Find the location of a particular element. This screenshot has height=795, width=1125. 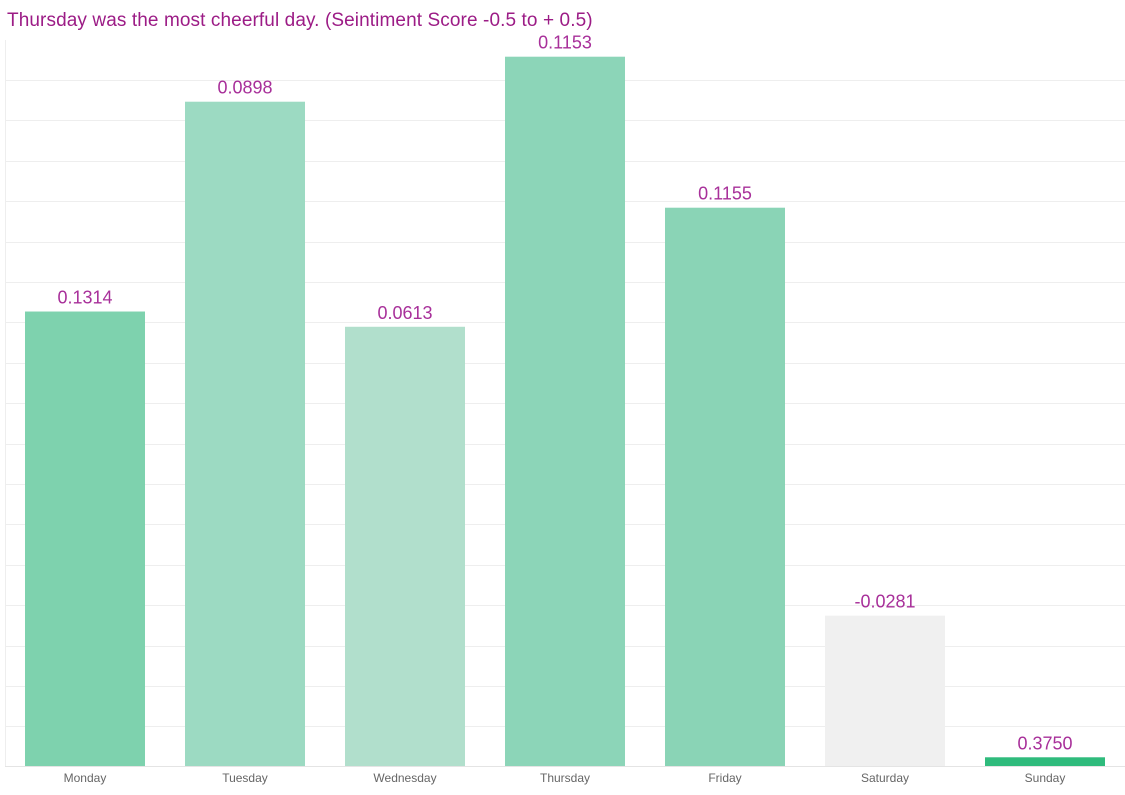

category-label-tuesday: Tuesday is located at coordinates (245, 778).